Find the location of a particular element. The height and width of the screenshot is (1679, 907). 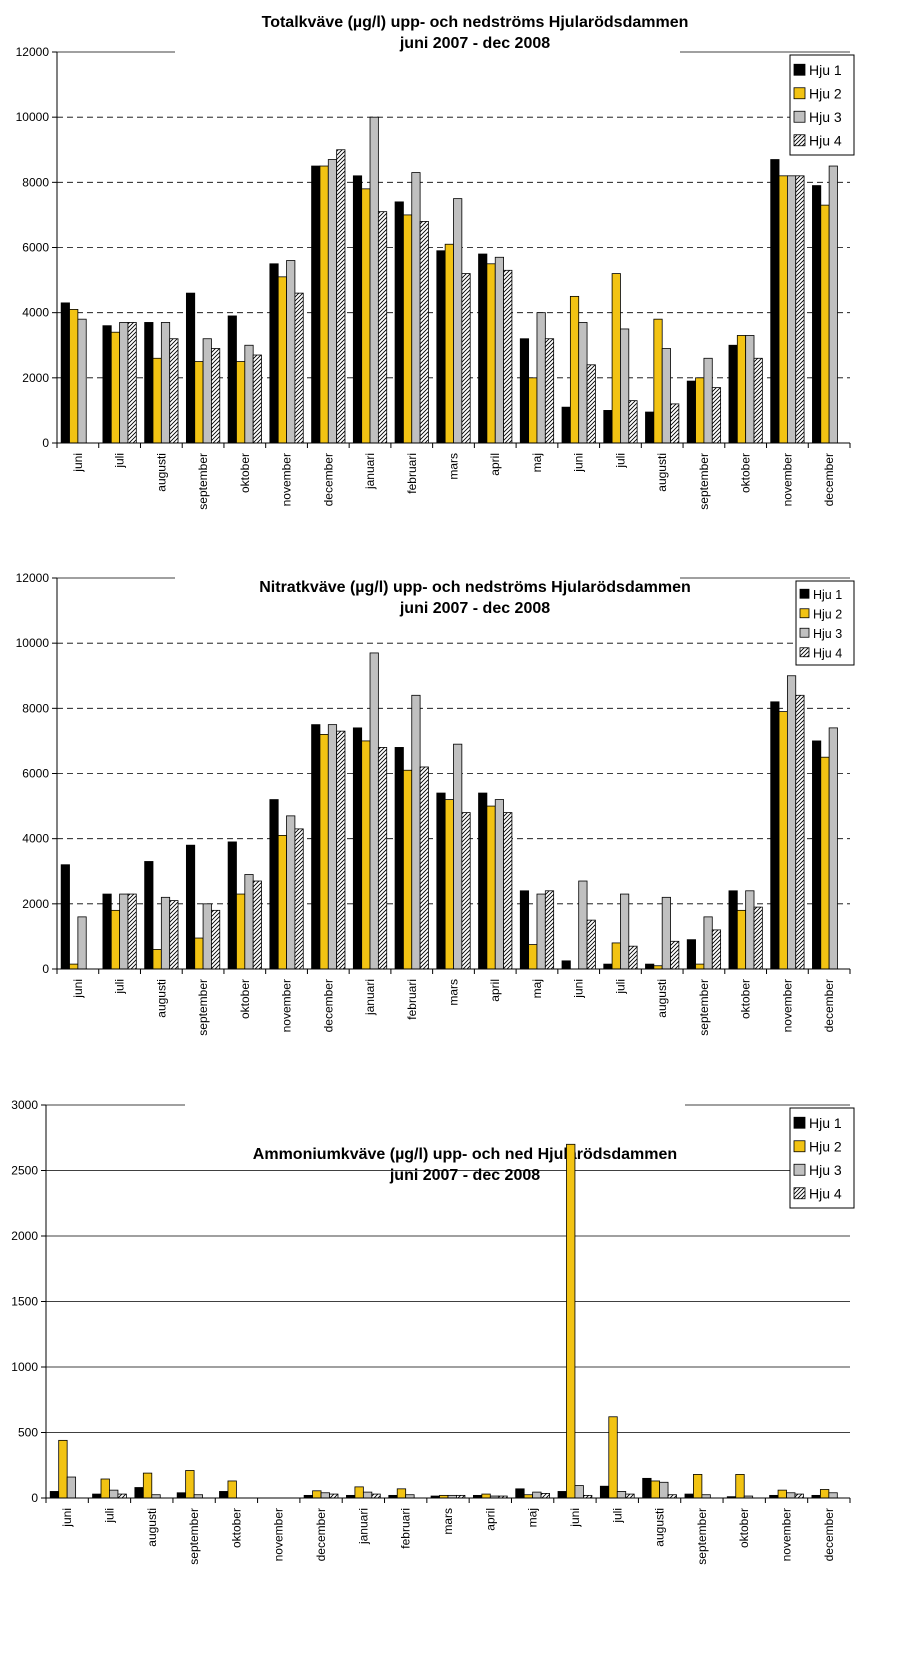

bar-hju-1-maj is located at coordinates (524, 930).